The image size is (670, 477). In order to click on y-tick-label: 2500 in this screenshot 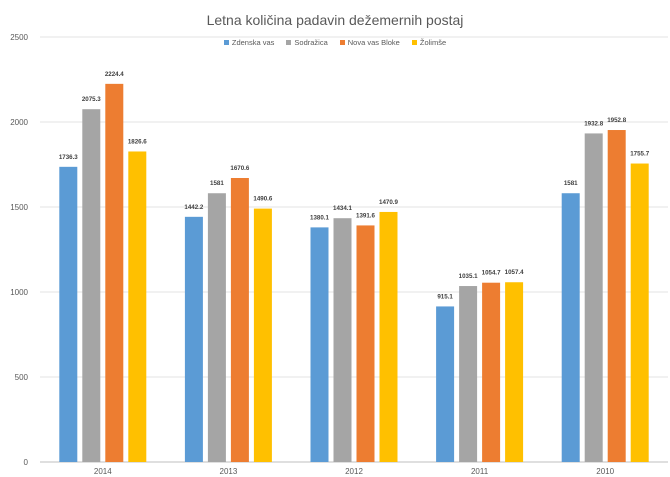, I will do `click(19, 37)`.